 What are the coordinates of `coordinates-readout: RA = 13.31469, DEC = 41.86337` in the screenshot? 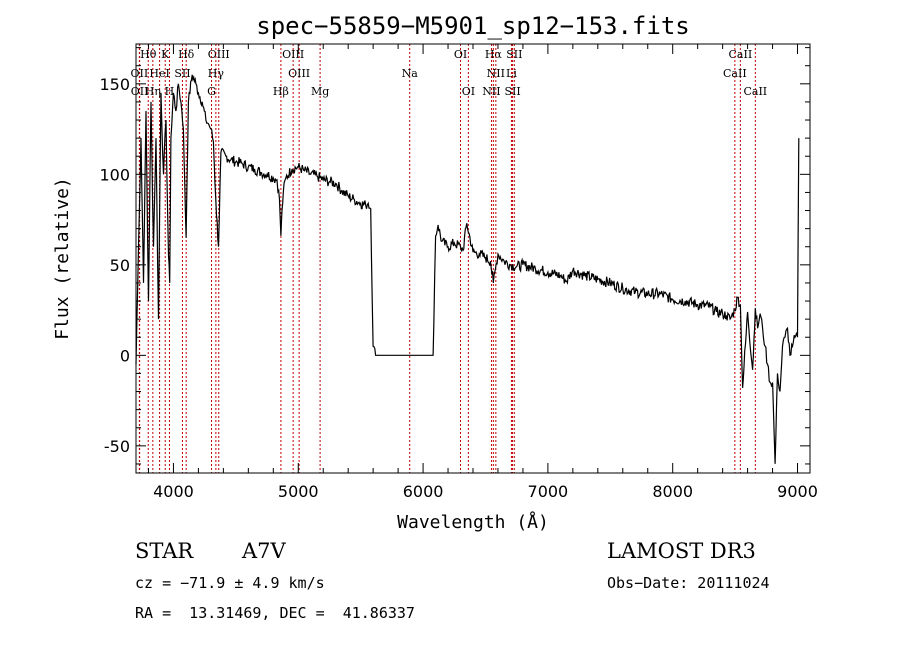 It's located at (275, 613).